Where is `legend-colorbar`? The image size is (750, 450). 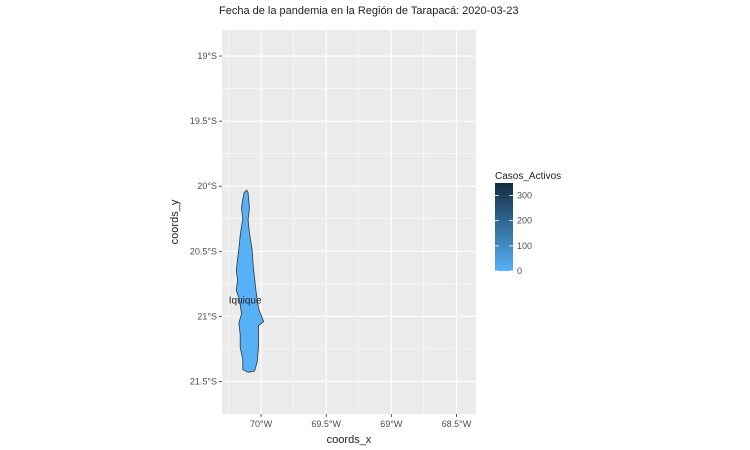
legend-colorbar is located at coordinates (504, 227).